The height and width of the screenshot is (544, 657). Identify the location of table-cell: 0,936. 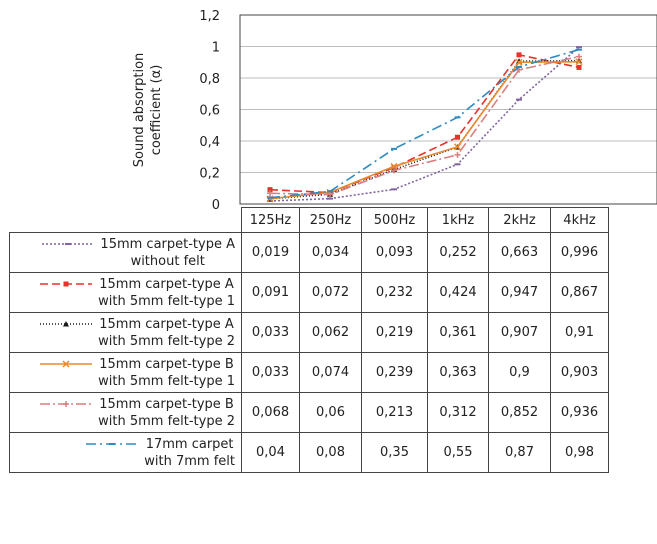
(579, 412).